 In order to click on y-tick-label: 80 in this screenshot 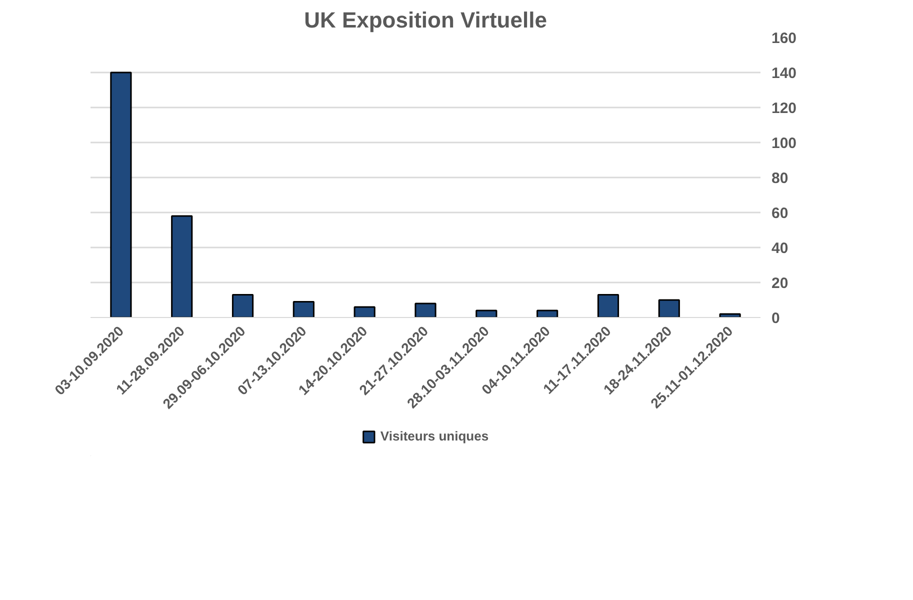, I will do `click(780, 178)`.